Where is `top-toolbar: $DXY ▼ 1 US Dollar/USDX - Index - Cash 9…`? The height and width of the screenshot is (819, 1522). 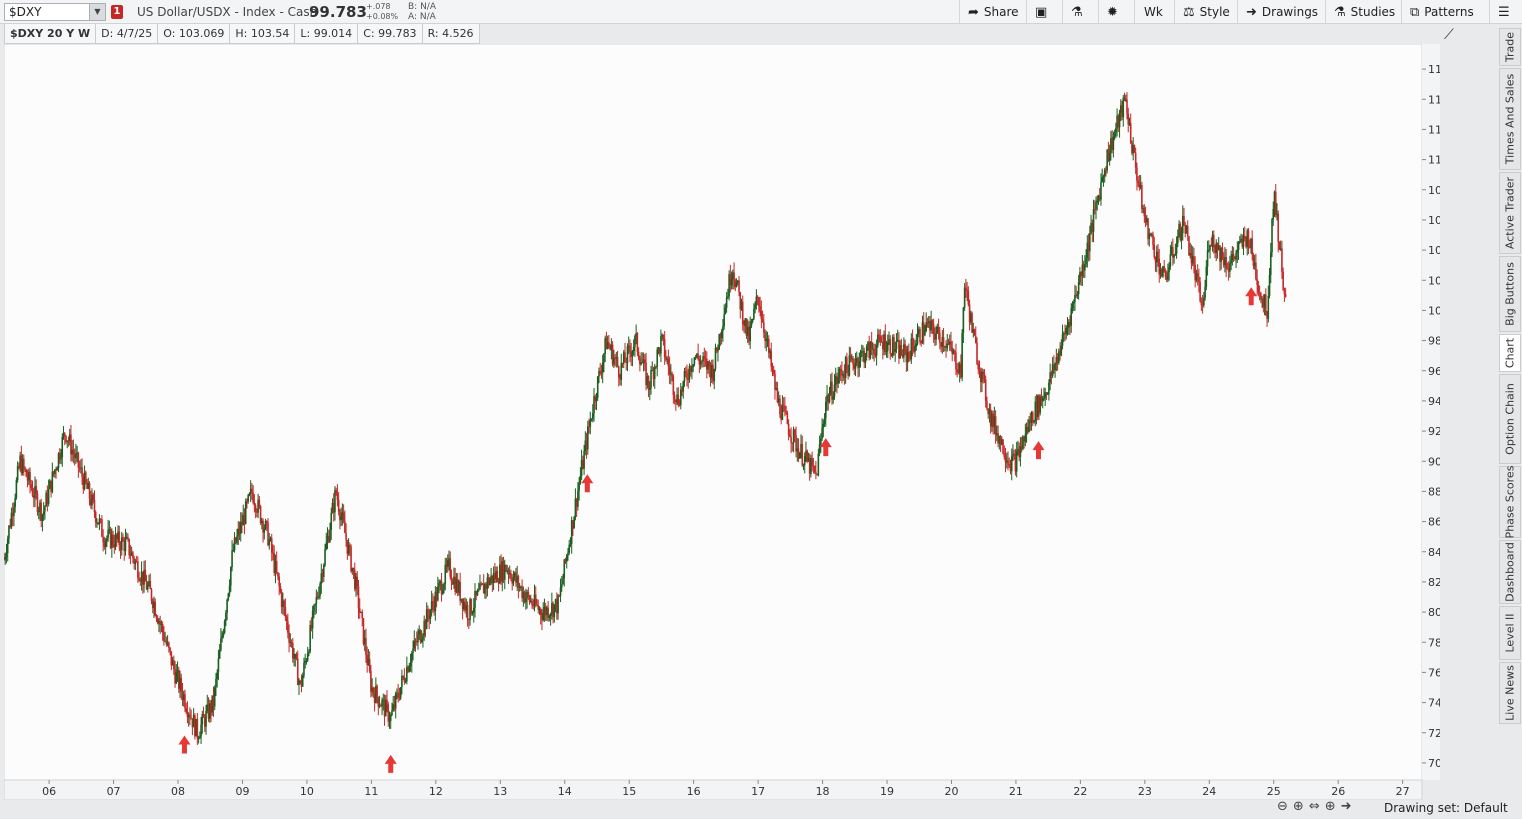 top-toolbar: $DXY ▼ 1 US Dollar/USDX - Index - Cash 9… is located at coordinates (761, 12).